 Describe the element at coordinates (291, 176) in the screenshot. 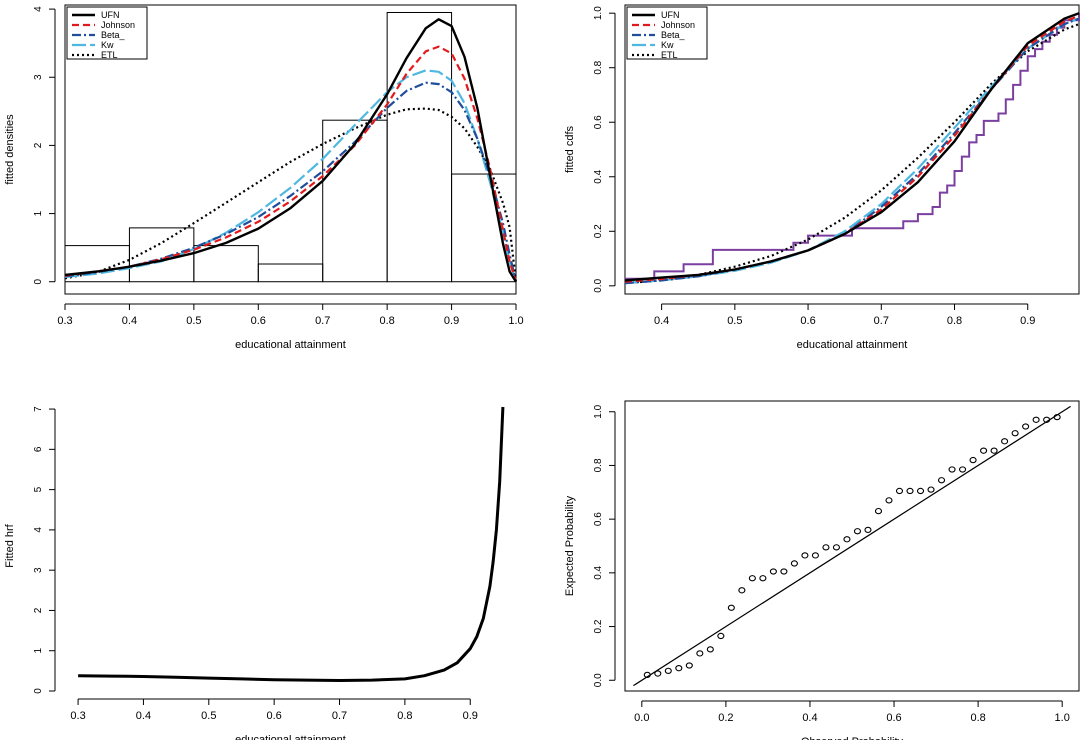

I see `density-curve-kw` at that location.